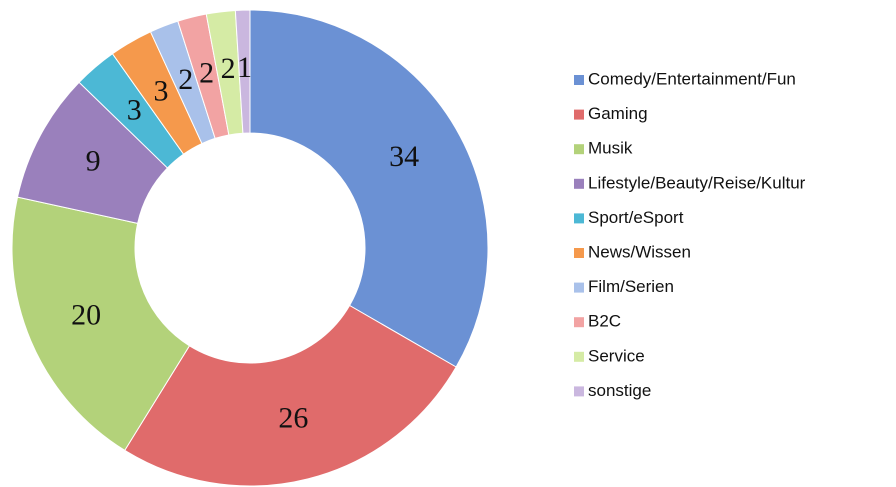  Describe the element at coordinates (692, 78) in the screenshot. I see `legend-label: Comedy/Entertainment/Fun` at that location.